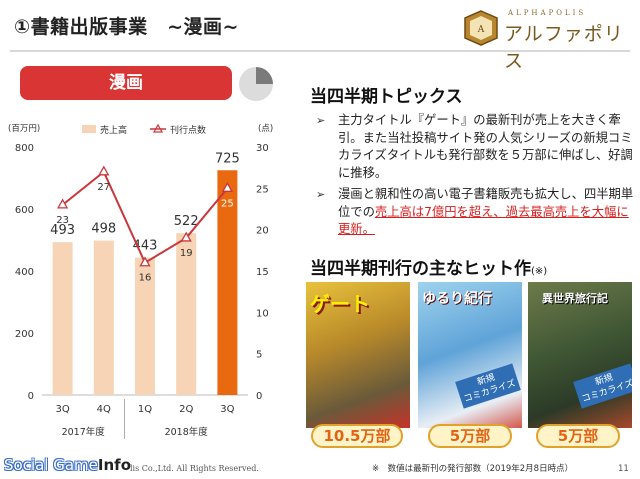 This screenshot has width=640, height=479. What do you see at coordinates (483, 220) in the screenshot?
I see `topic-highlight: 売上高は7億円を超え、過去最高売上を大幅に更新。` at bounding box center [483, 220].